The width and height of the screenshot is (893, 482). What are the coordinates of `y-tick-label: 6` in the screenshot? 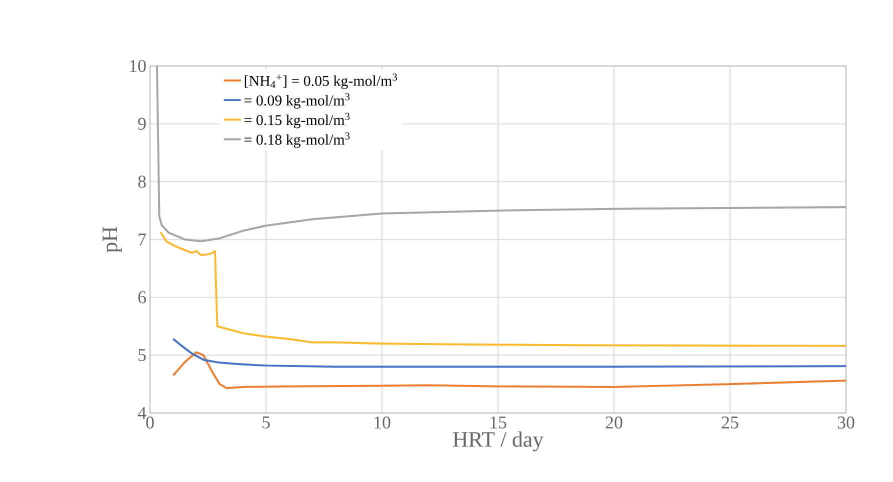 It's located at (142, 297).